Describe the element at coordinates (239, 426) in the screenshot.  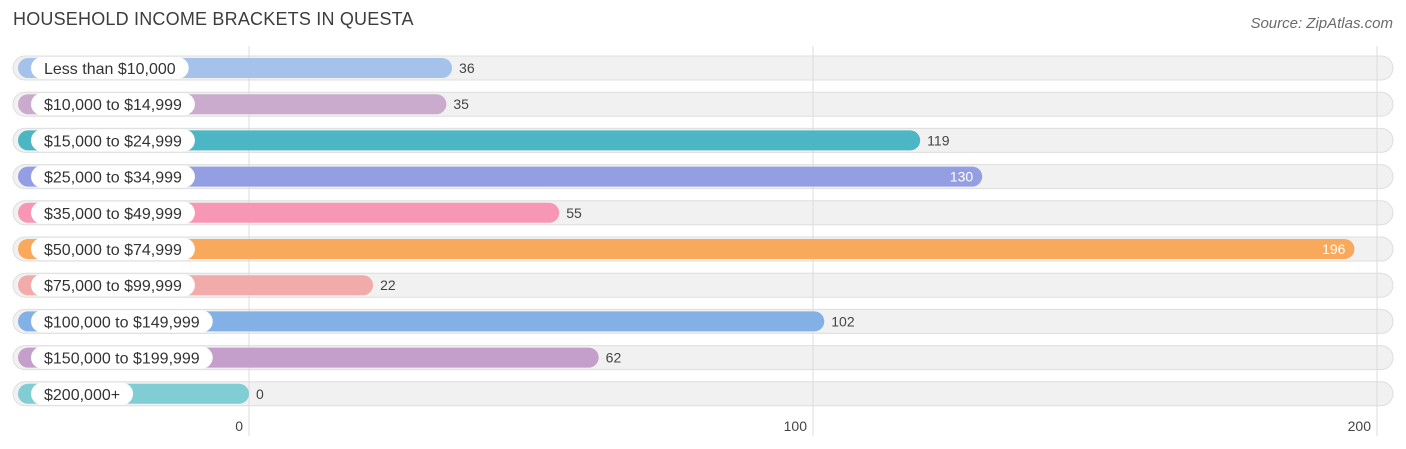
I see `x-tick-label: 0` at that location.